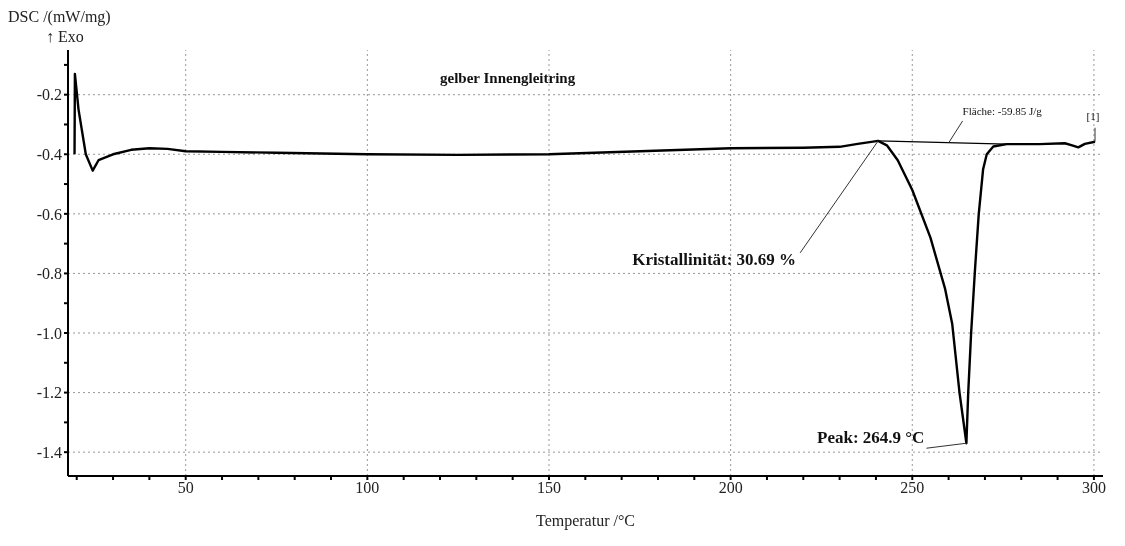 This screenshot has height=546, width=1125. I want to click on annotation: Fläche: -59.85 J/g, so click(1002, 110).